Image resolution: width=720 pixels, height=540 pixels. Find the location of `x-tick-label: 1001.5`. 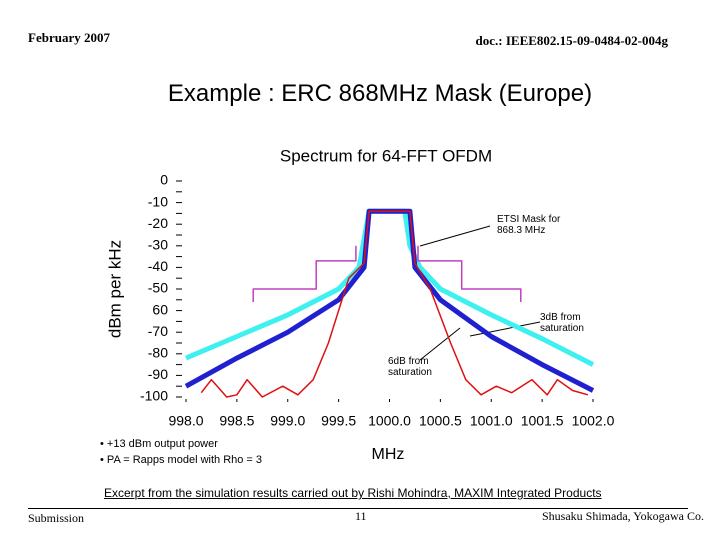

x-tick-label: 1001.5 is located at coordinates (542, 421).